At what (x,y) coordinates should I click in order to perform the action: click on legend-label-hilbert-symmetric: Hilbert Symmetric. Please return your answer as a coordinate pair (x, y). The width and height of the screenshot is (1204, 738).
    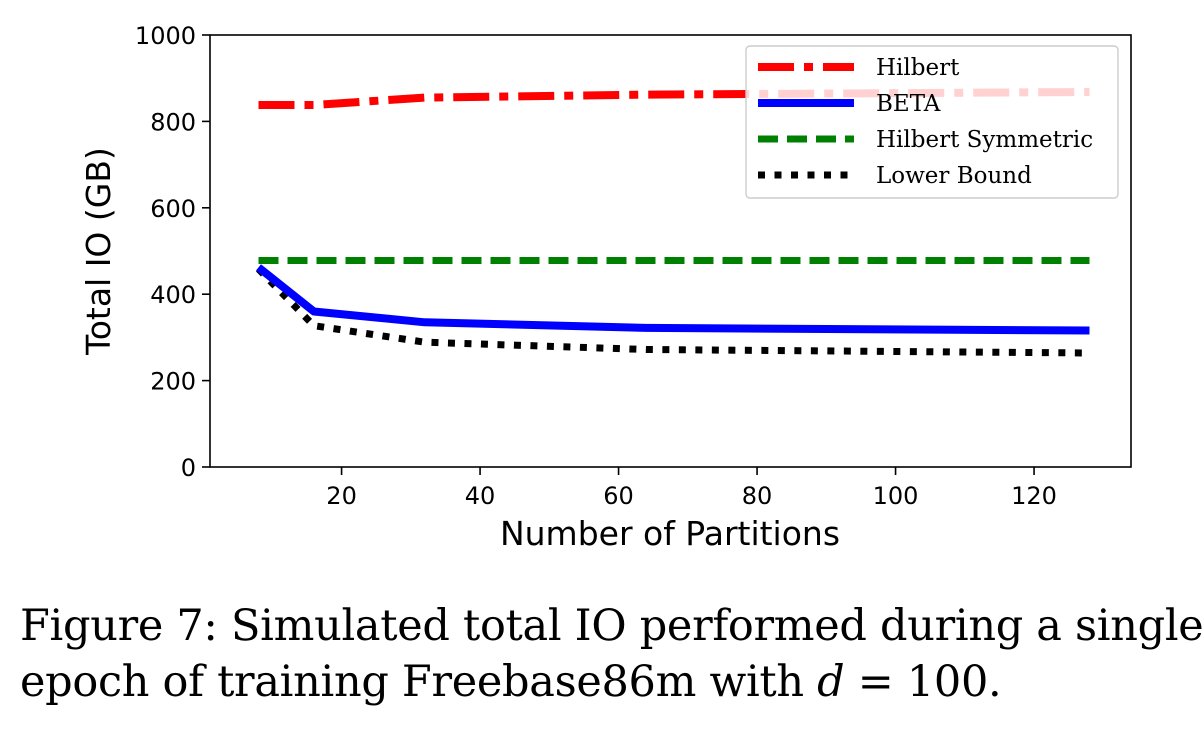
    Looking at the image, I should click on (984, 140).